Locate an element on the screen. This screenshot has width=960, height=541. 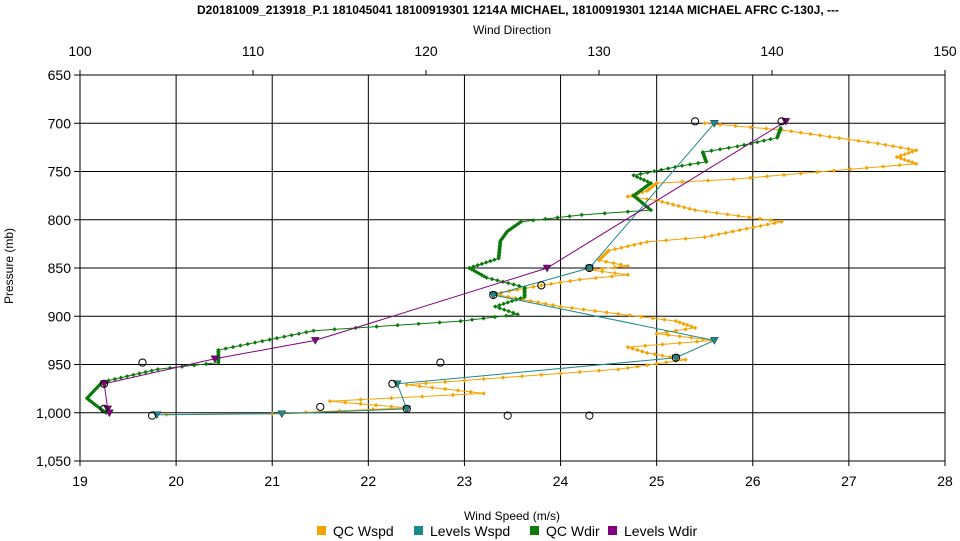
y-tick-label: 1,000 is located at coordinates (53, 413).